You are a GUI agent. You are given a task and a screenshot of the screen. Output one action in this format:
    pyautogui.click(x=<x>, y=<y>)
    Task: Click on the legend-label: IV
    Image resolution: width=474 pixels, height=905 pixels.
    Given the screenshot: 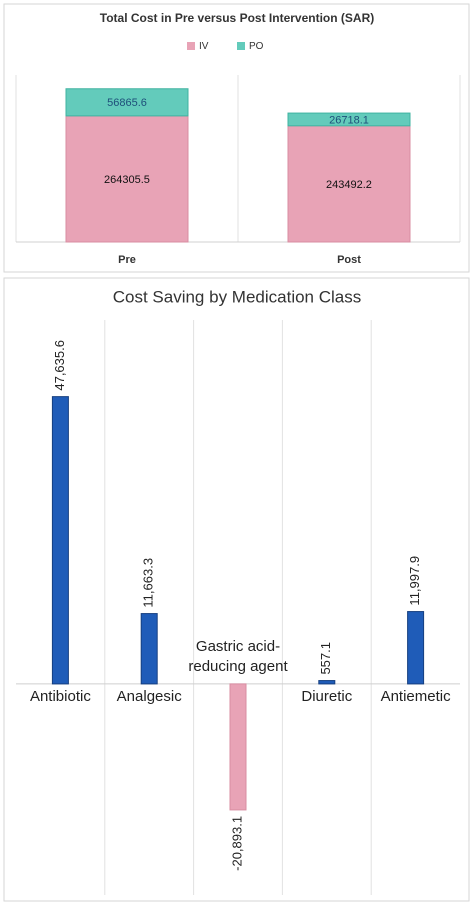 What is the action you would take?
    pyautogui.click(x=204, y=46)
    